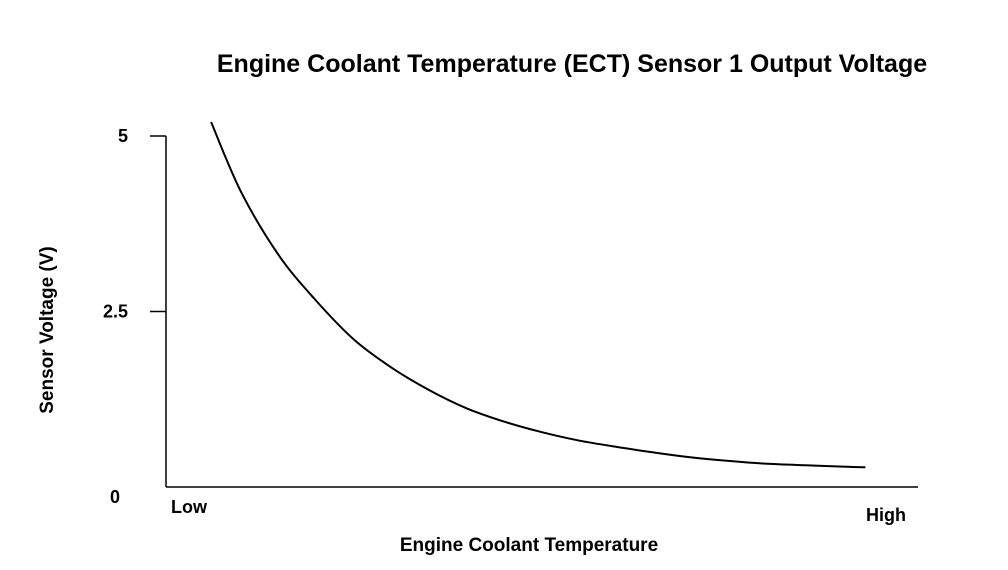  I want to click on x-axis-title: Engine Coolant Temperature, so click(529, 545).